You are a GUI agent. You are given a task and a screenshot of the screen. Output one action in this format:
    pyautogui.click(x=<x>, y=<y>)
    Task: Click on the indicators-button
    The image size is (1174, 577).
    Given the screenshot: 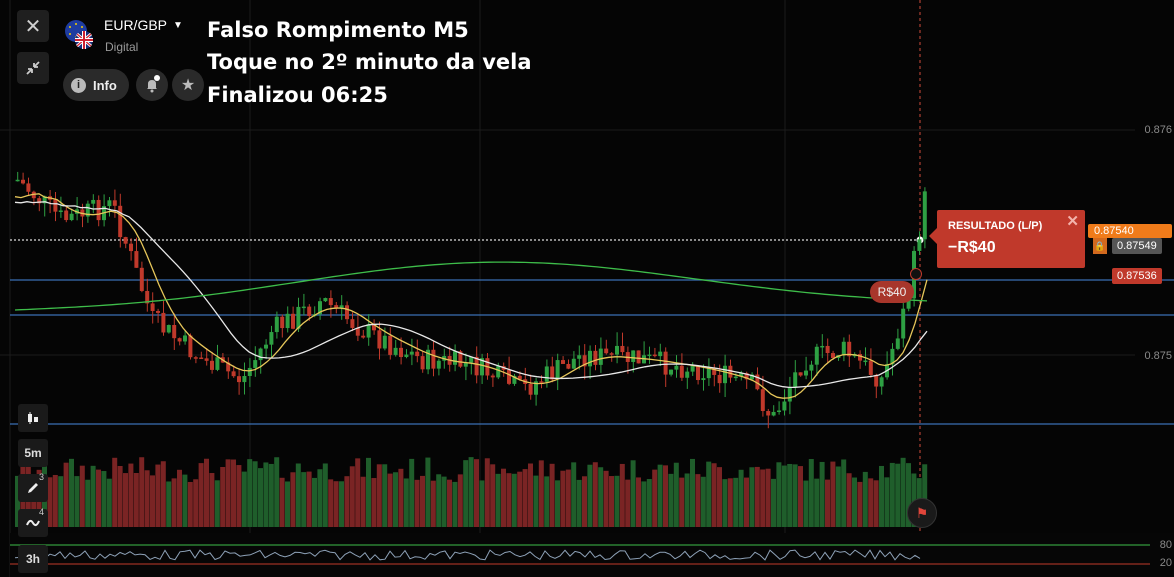 What is the action you would take?
    pyautogui.click(x=33, y=523)
    